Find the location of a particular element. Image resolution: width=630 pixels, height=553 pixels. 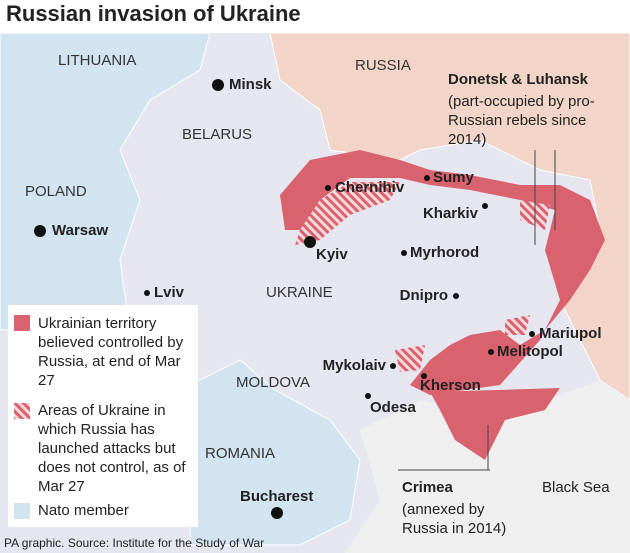

city-label: Lviv is located at coordinates (169, 292).